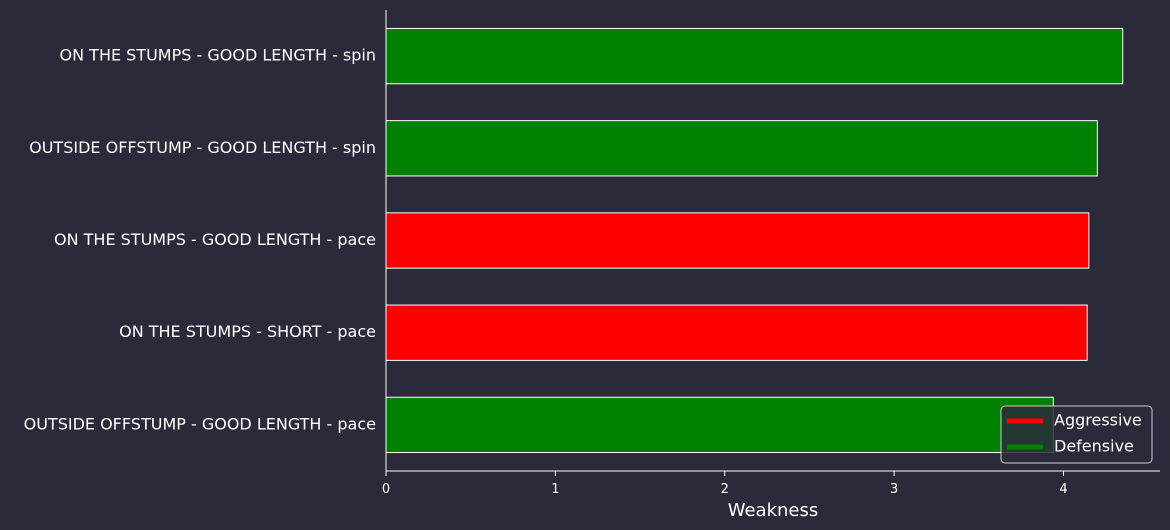 The width and height of the screenshot is (1170, 530). Describe the element at coordinates (1098, 420) in the screenshot. I see `legend-label-0: Aggressive` at that location.